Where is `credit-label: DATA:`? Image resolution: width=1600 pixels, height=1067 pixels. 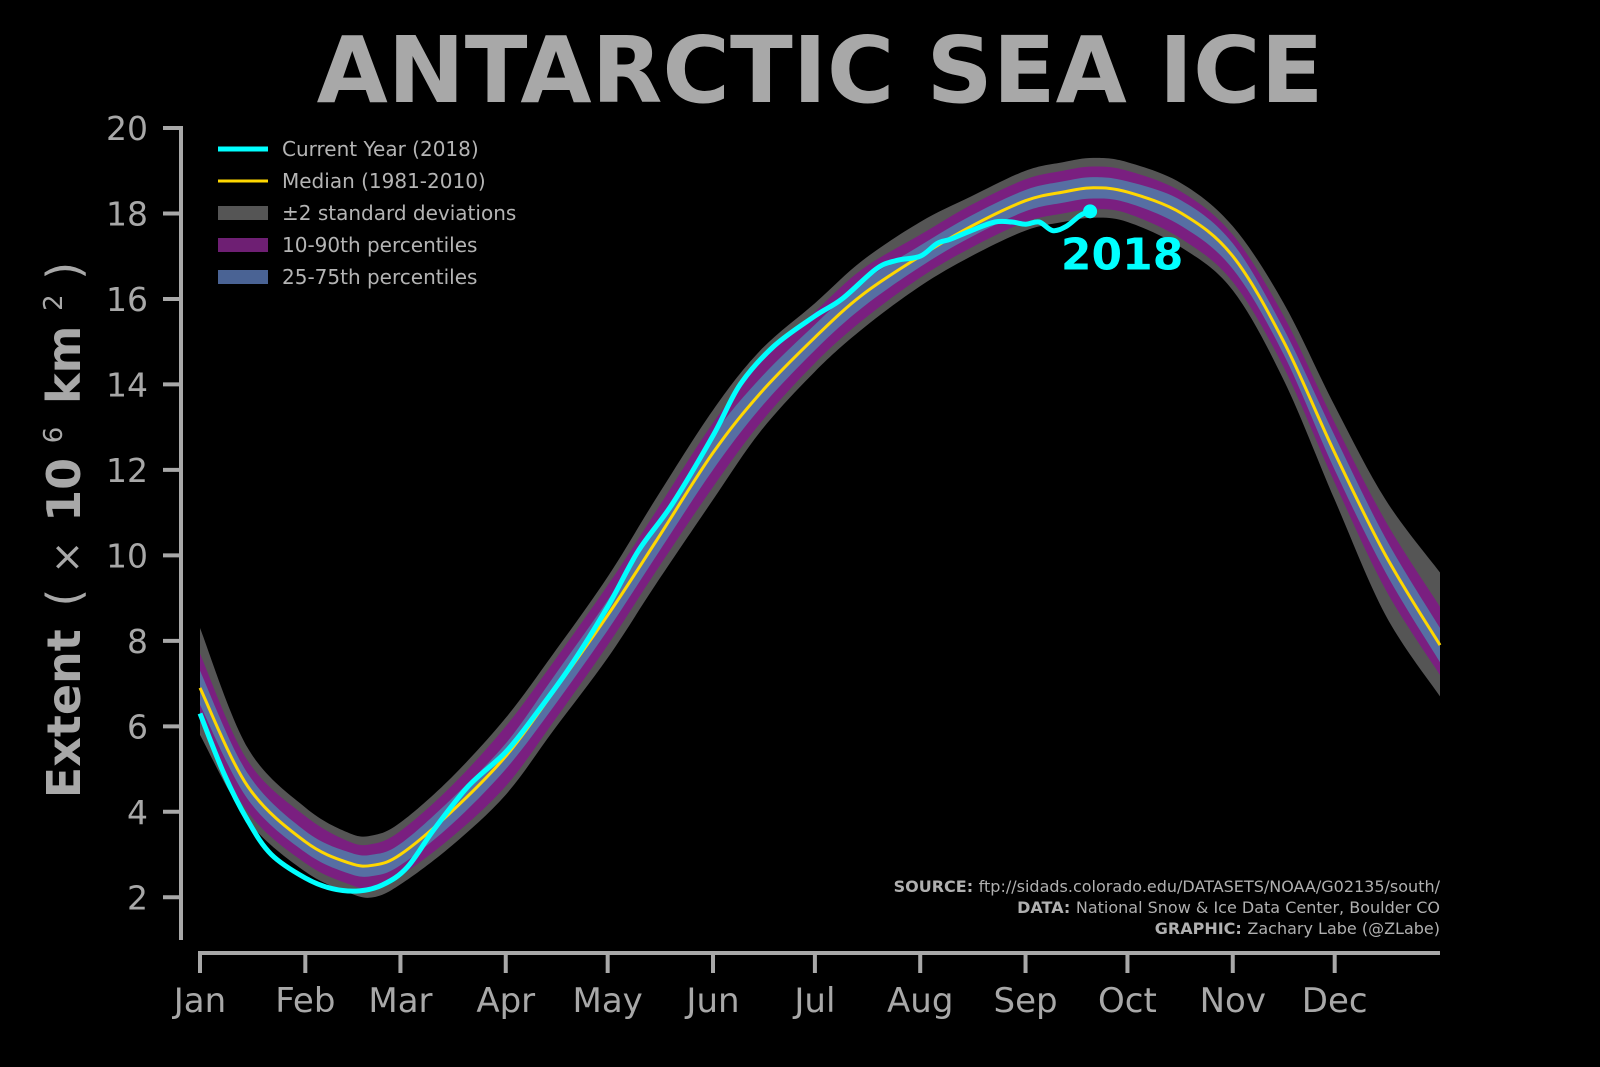 credit-label: DATA: is located at coordinates (1046, 907).